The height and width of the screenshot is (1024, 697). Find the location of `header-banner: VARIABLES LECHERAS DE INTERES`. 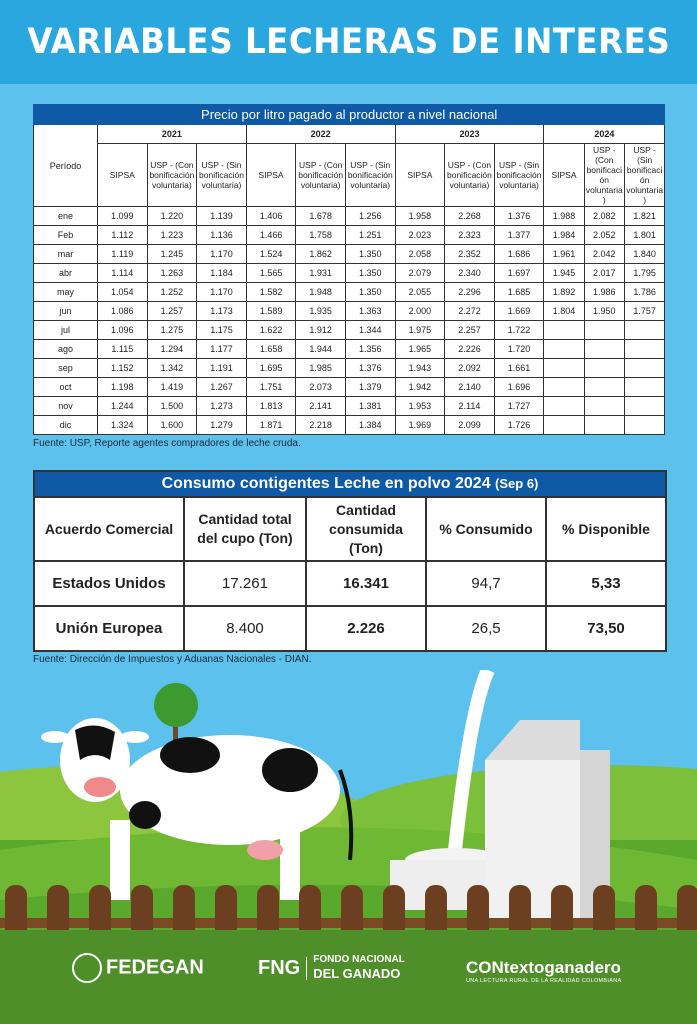

header-banner: VARIABLES LECHERAS DE INTERES is located at coordinates (348, 42).